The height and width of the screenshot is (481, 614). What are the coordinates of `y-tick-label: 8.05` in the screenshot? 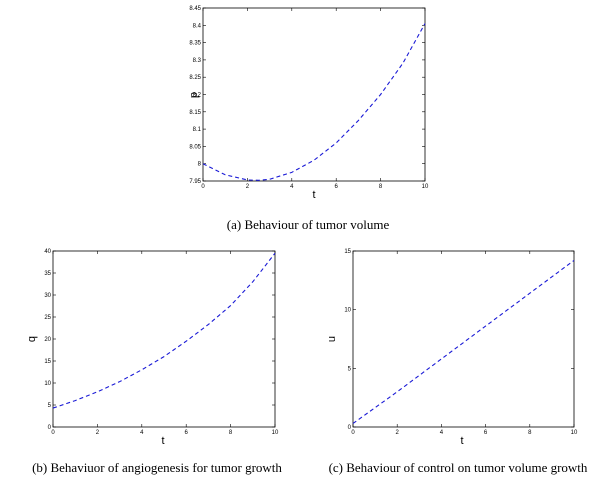 It's located at (195, 147).